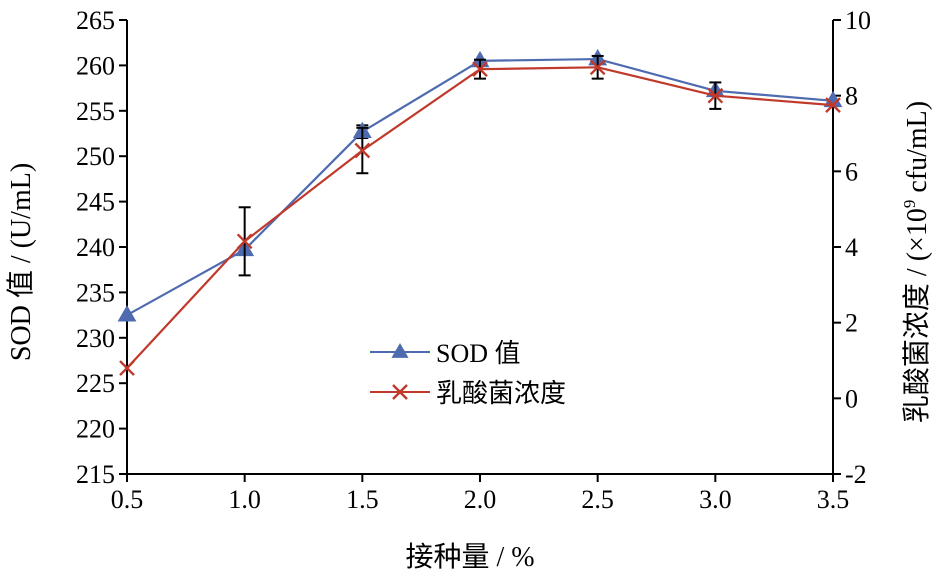 This screenshot has height=580, width=946. Describe the element at coordinates (362, 499) in the screenshot. I see `x-tick-label: 1.5` at that location.